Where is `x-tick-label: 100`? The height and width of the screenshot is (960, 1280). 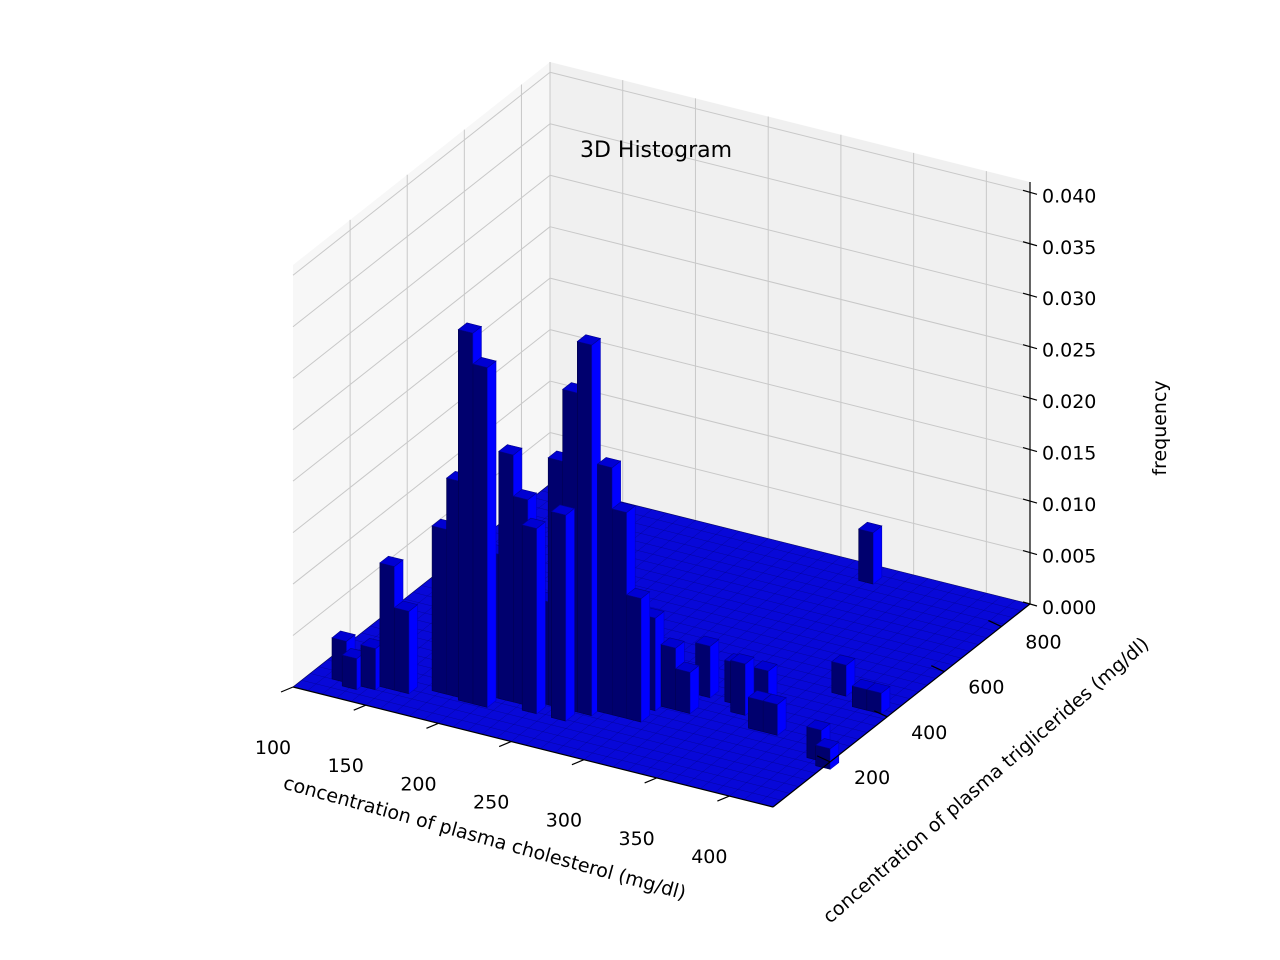 x-tick-label: 100 is located at coordinates (273, 748).